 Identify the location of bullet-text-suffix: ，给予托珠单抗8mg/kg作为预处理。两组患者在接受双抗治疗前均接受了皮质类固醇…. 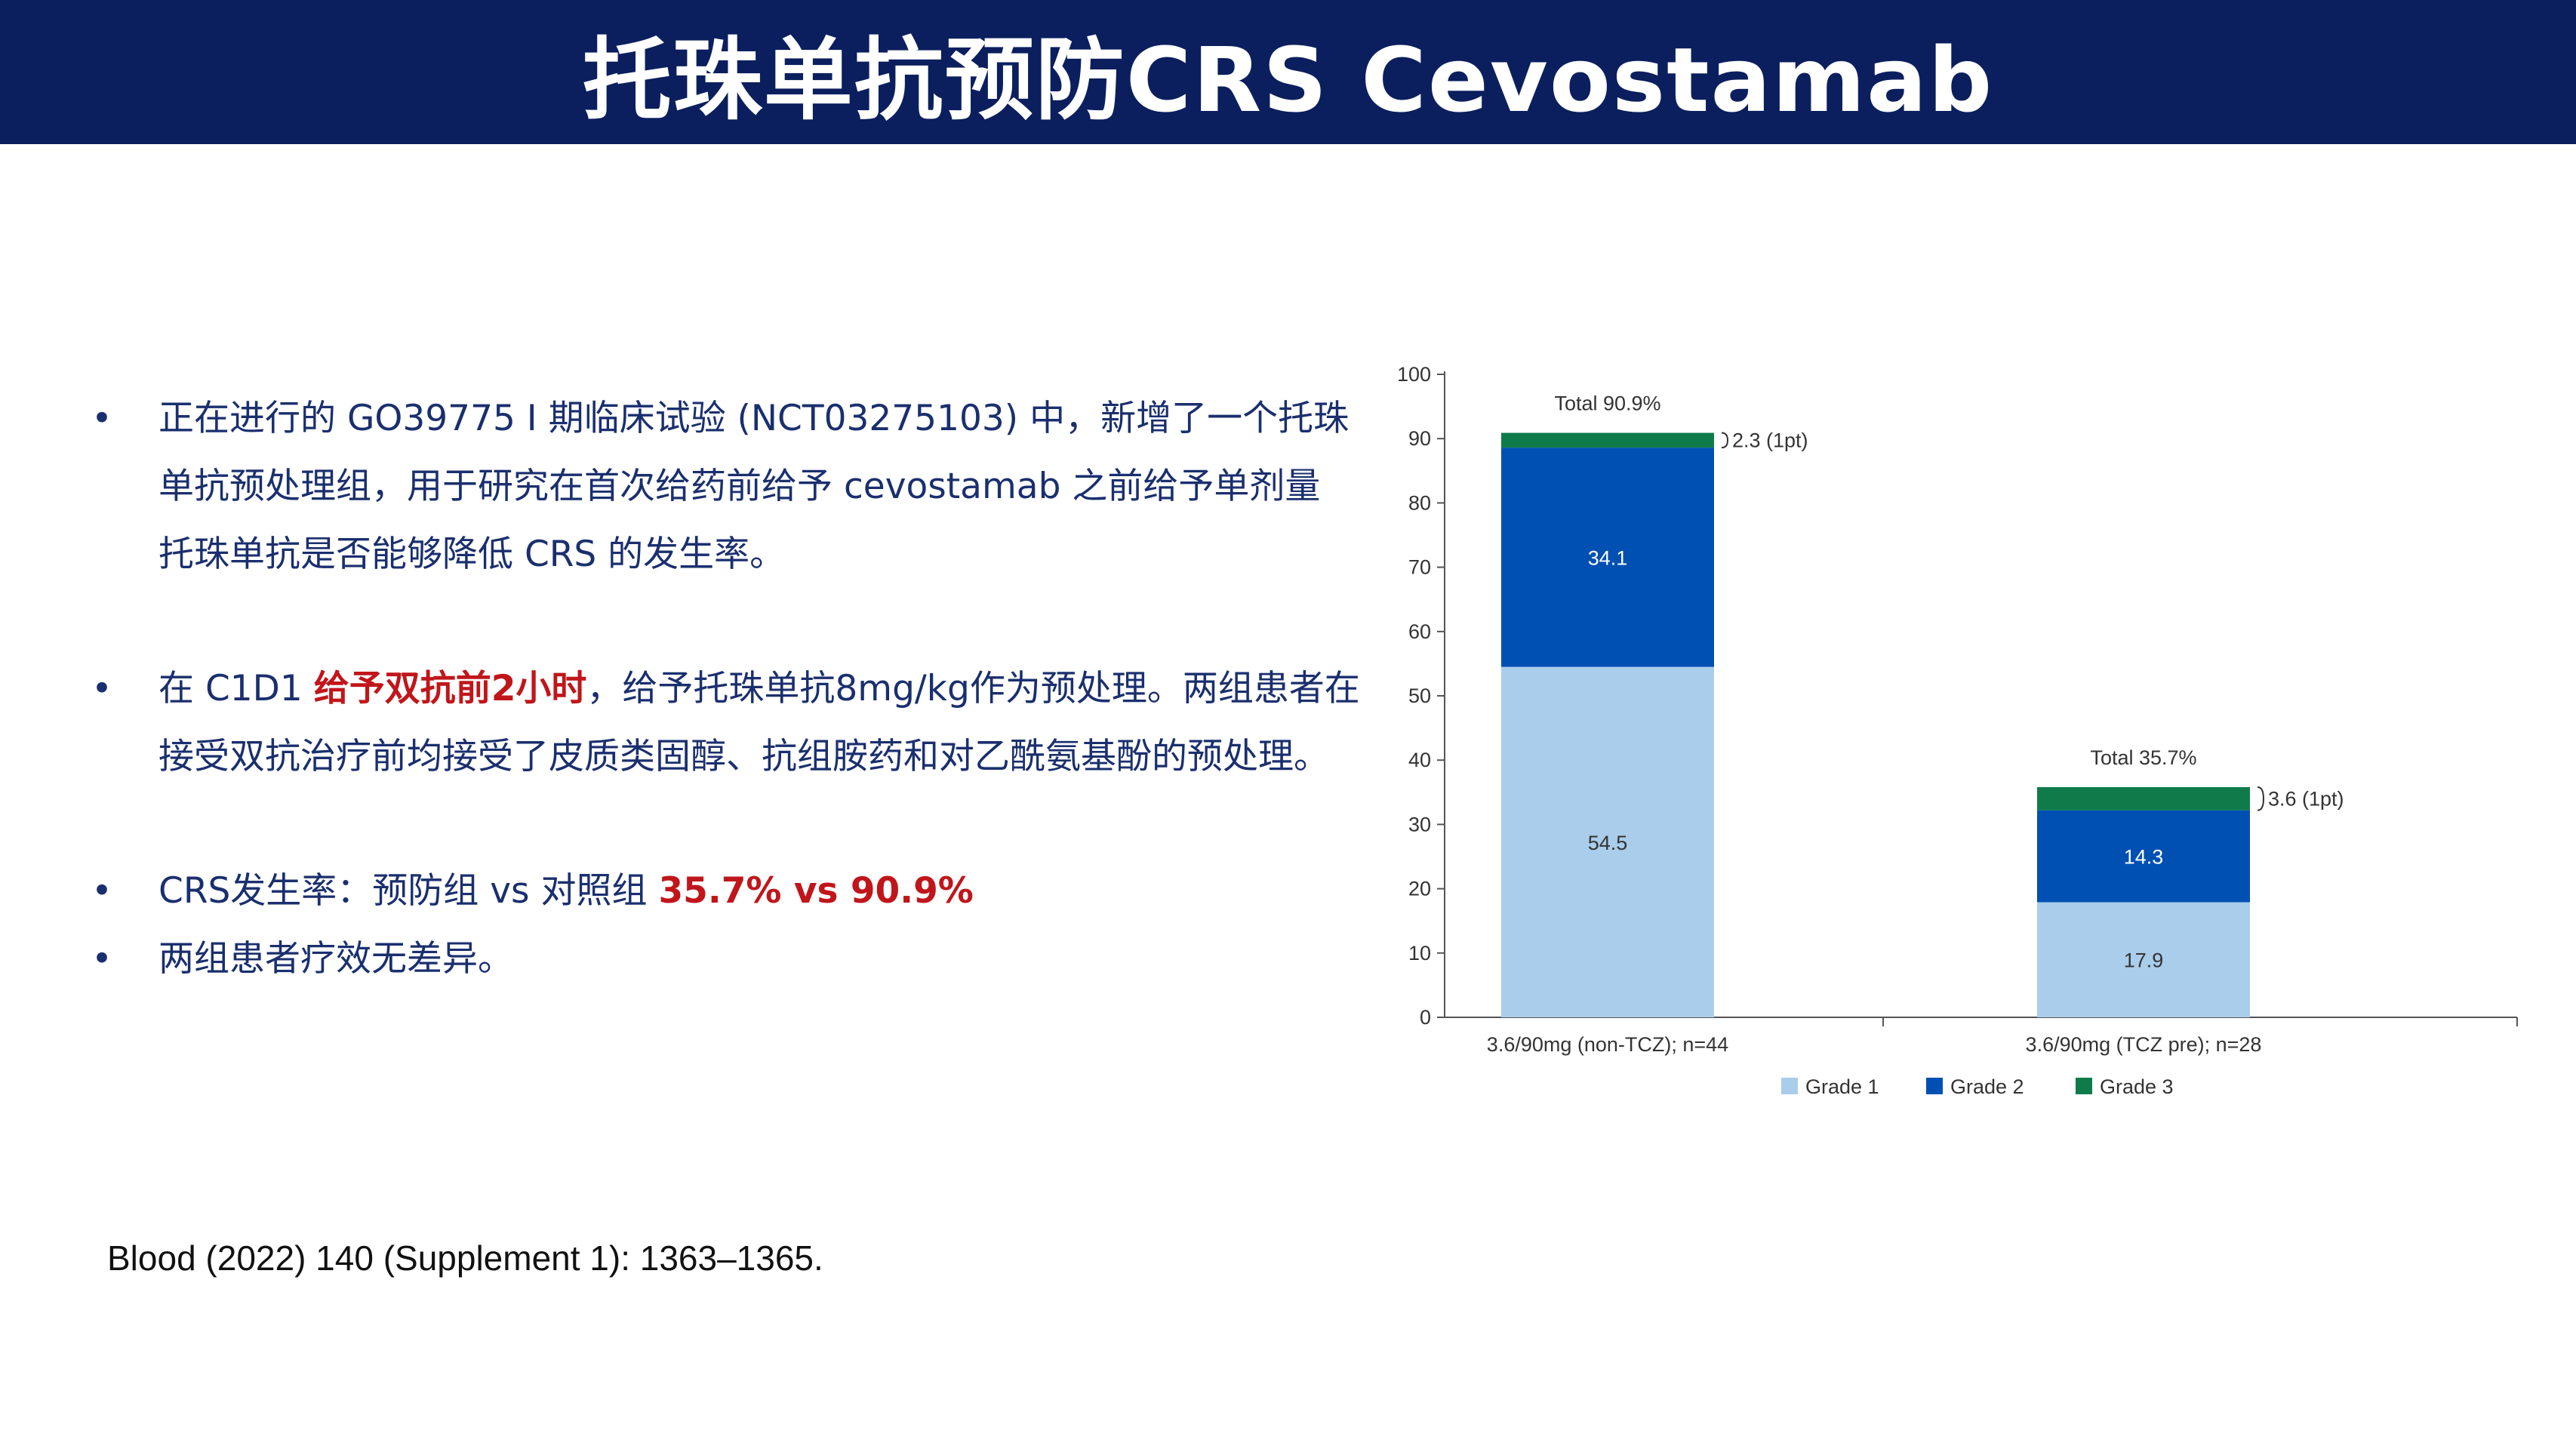
(759, 722).